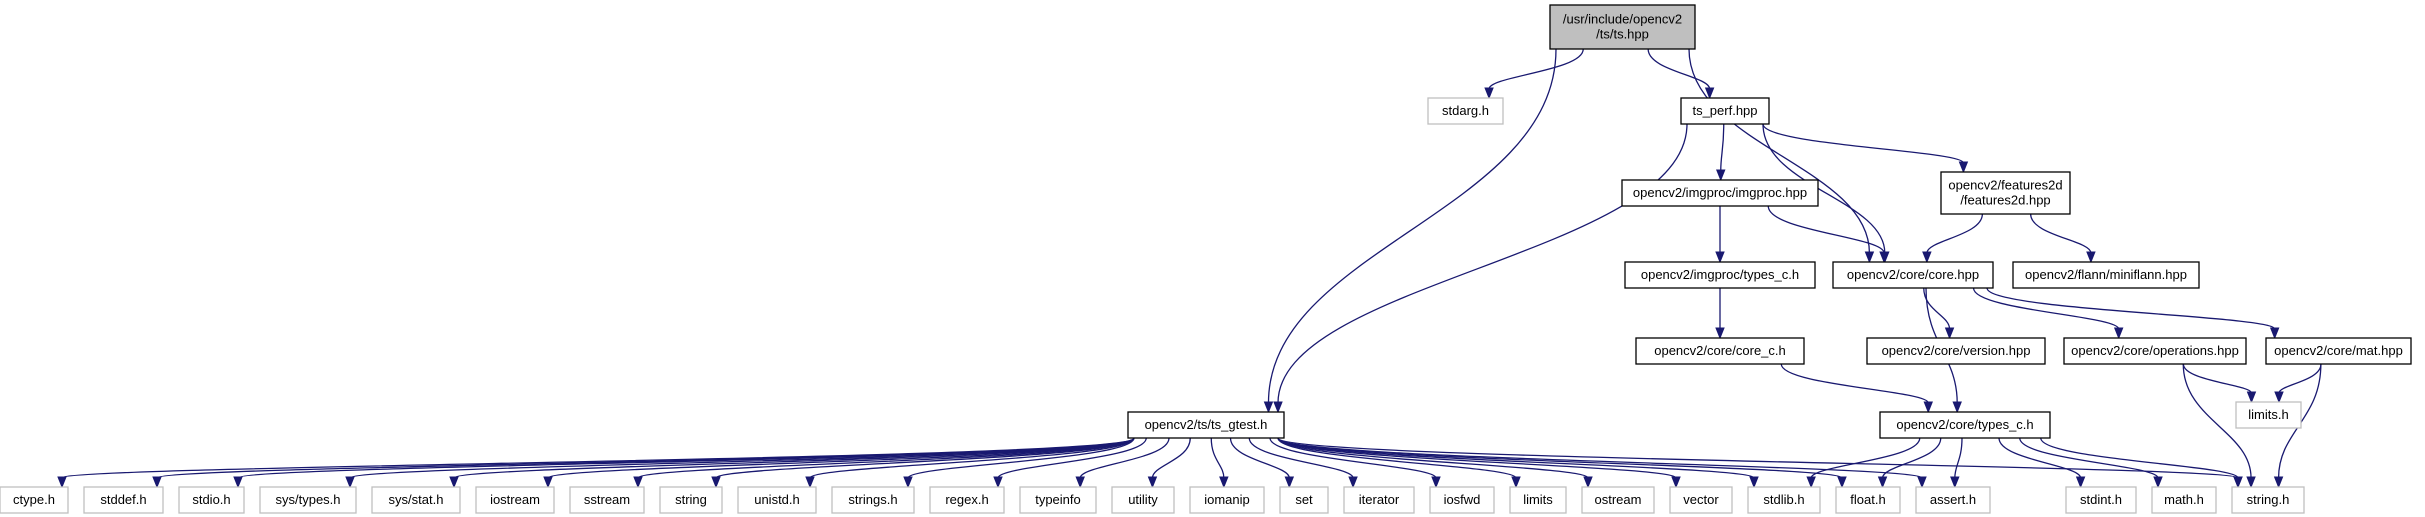 The height and width of the screenshot is (517, 2425). What do you see at coordinates (1956, 351) in the screenshot?
I see `node-version-hpp: opencv2/core/version.hpp` at bounding box center [1956, 351].